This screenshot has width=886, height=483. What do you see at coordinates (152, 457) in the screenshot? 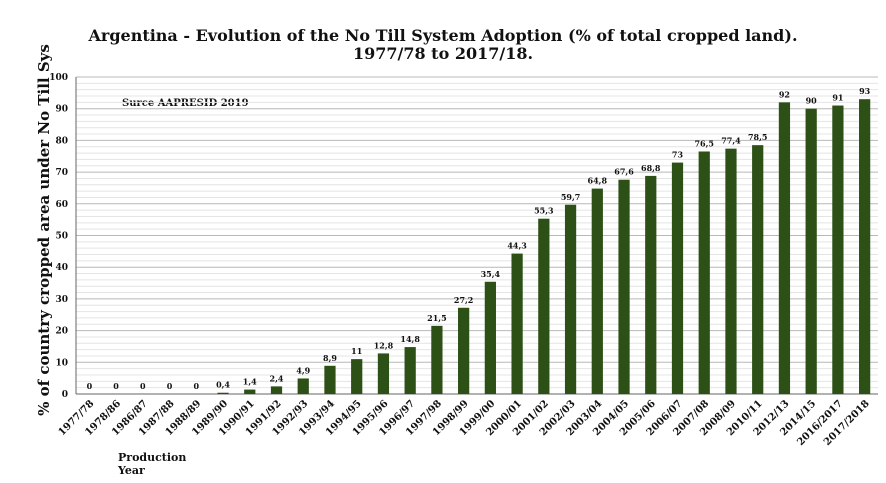
I see `x-axis-label-line-1: Production` at bounding box center [152, 457].